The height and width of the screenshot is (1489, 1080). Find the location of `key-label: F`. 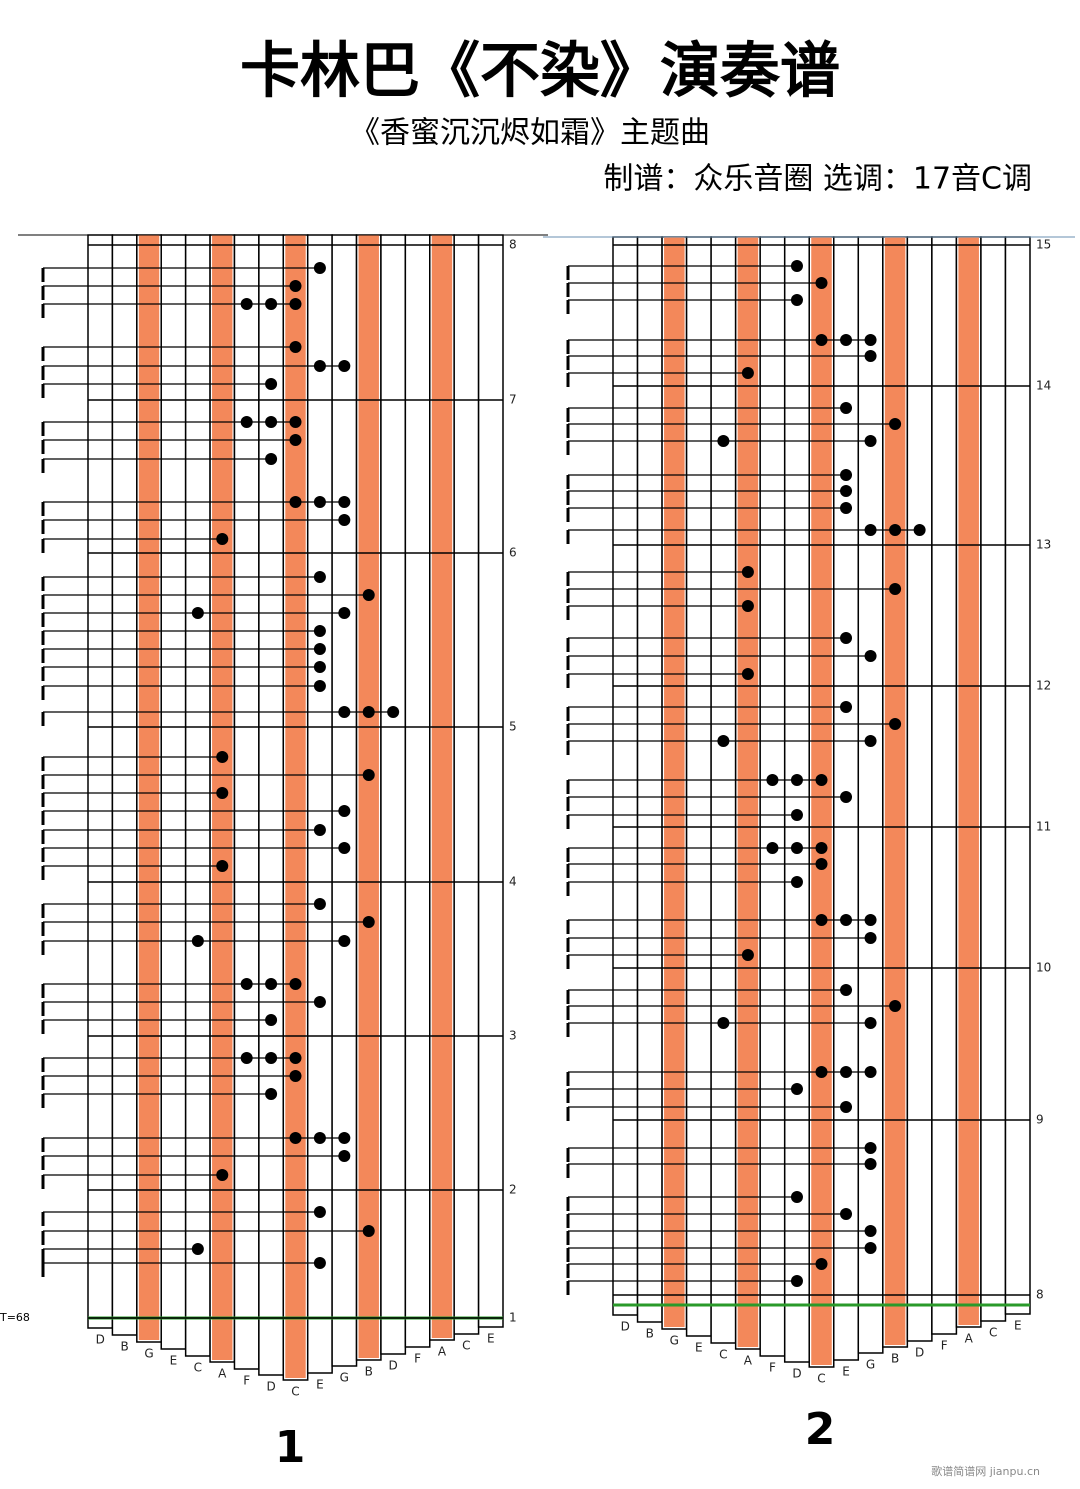

key-label: F is located at coordinates (772, 1368).